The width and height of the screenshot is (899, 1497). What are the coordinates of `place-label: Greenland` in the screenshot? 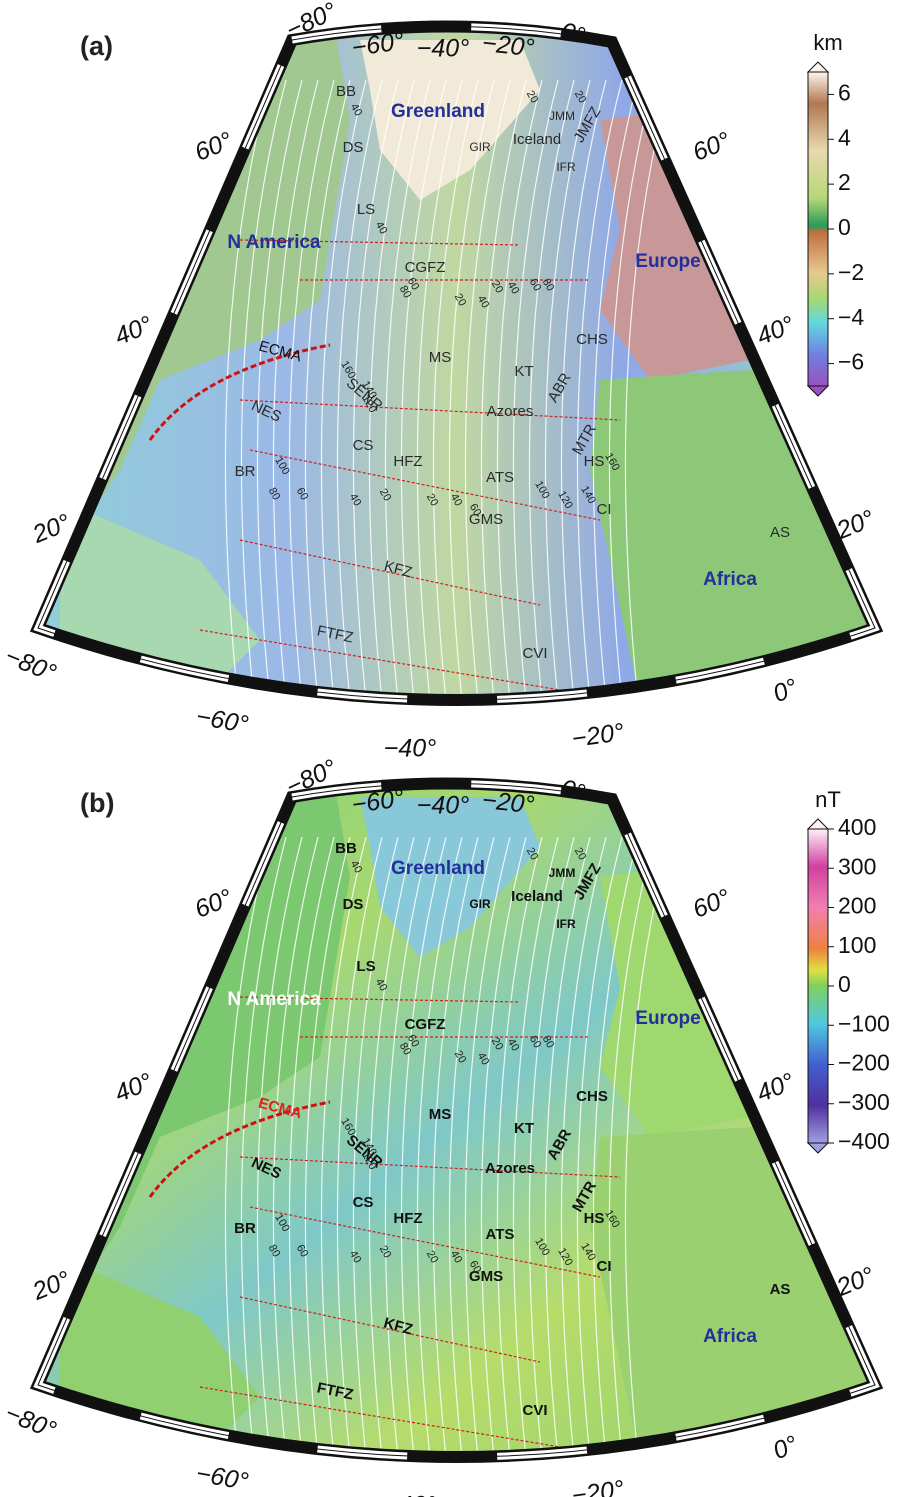 It's located at (438, 111).